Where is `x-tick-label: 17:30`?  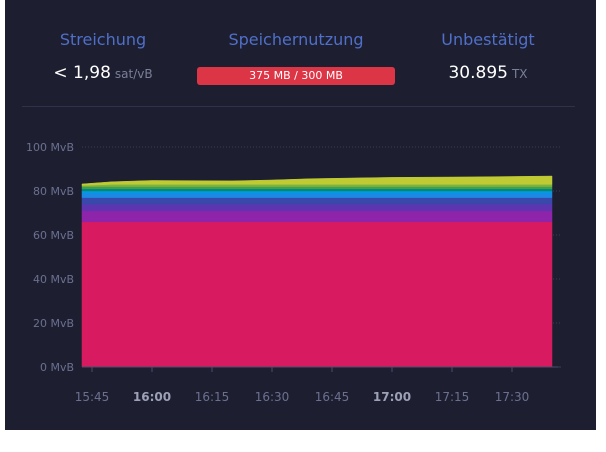 x-tick-label: 17:30 is located at coordinates (512, 397).